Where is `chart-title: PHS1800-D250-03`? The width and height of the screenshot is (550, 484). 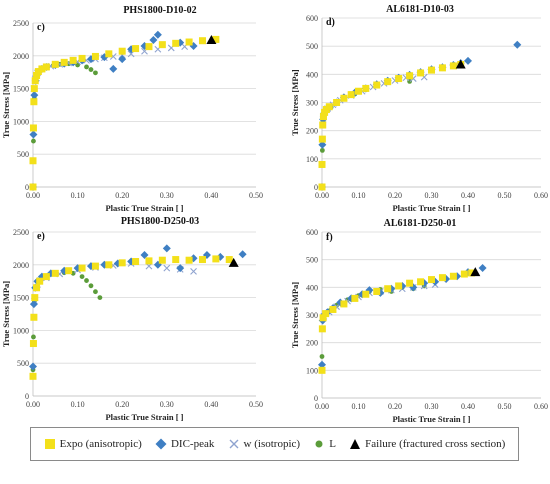
chart-title: PHS1800-D250-03 is located at coordinates (160, 221).